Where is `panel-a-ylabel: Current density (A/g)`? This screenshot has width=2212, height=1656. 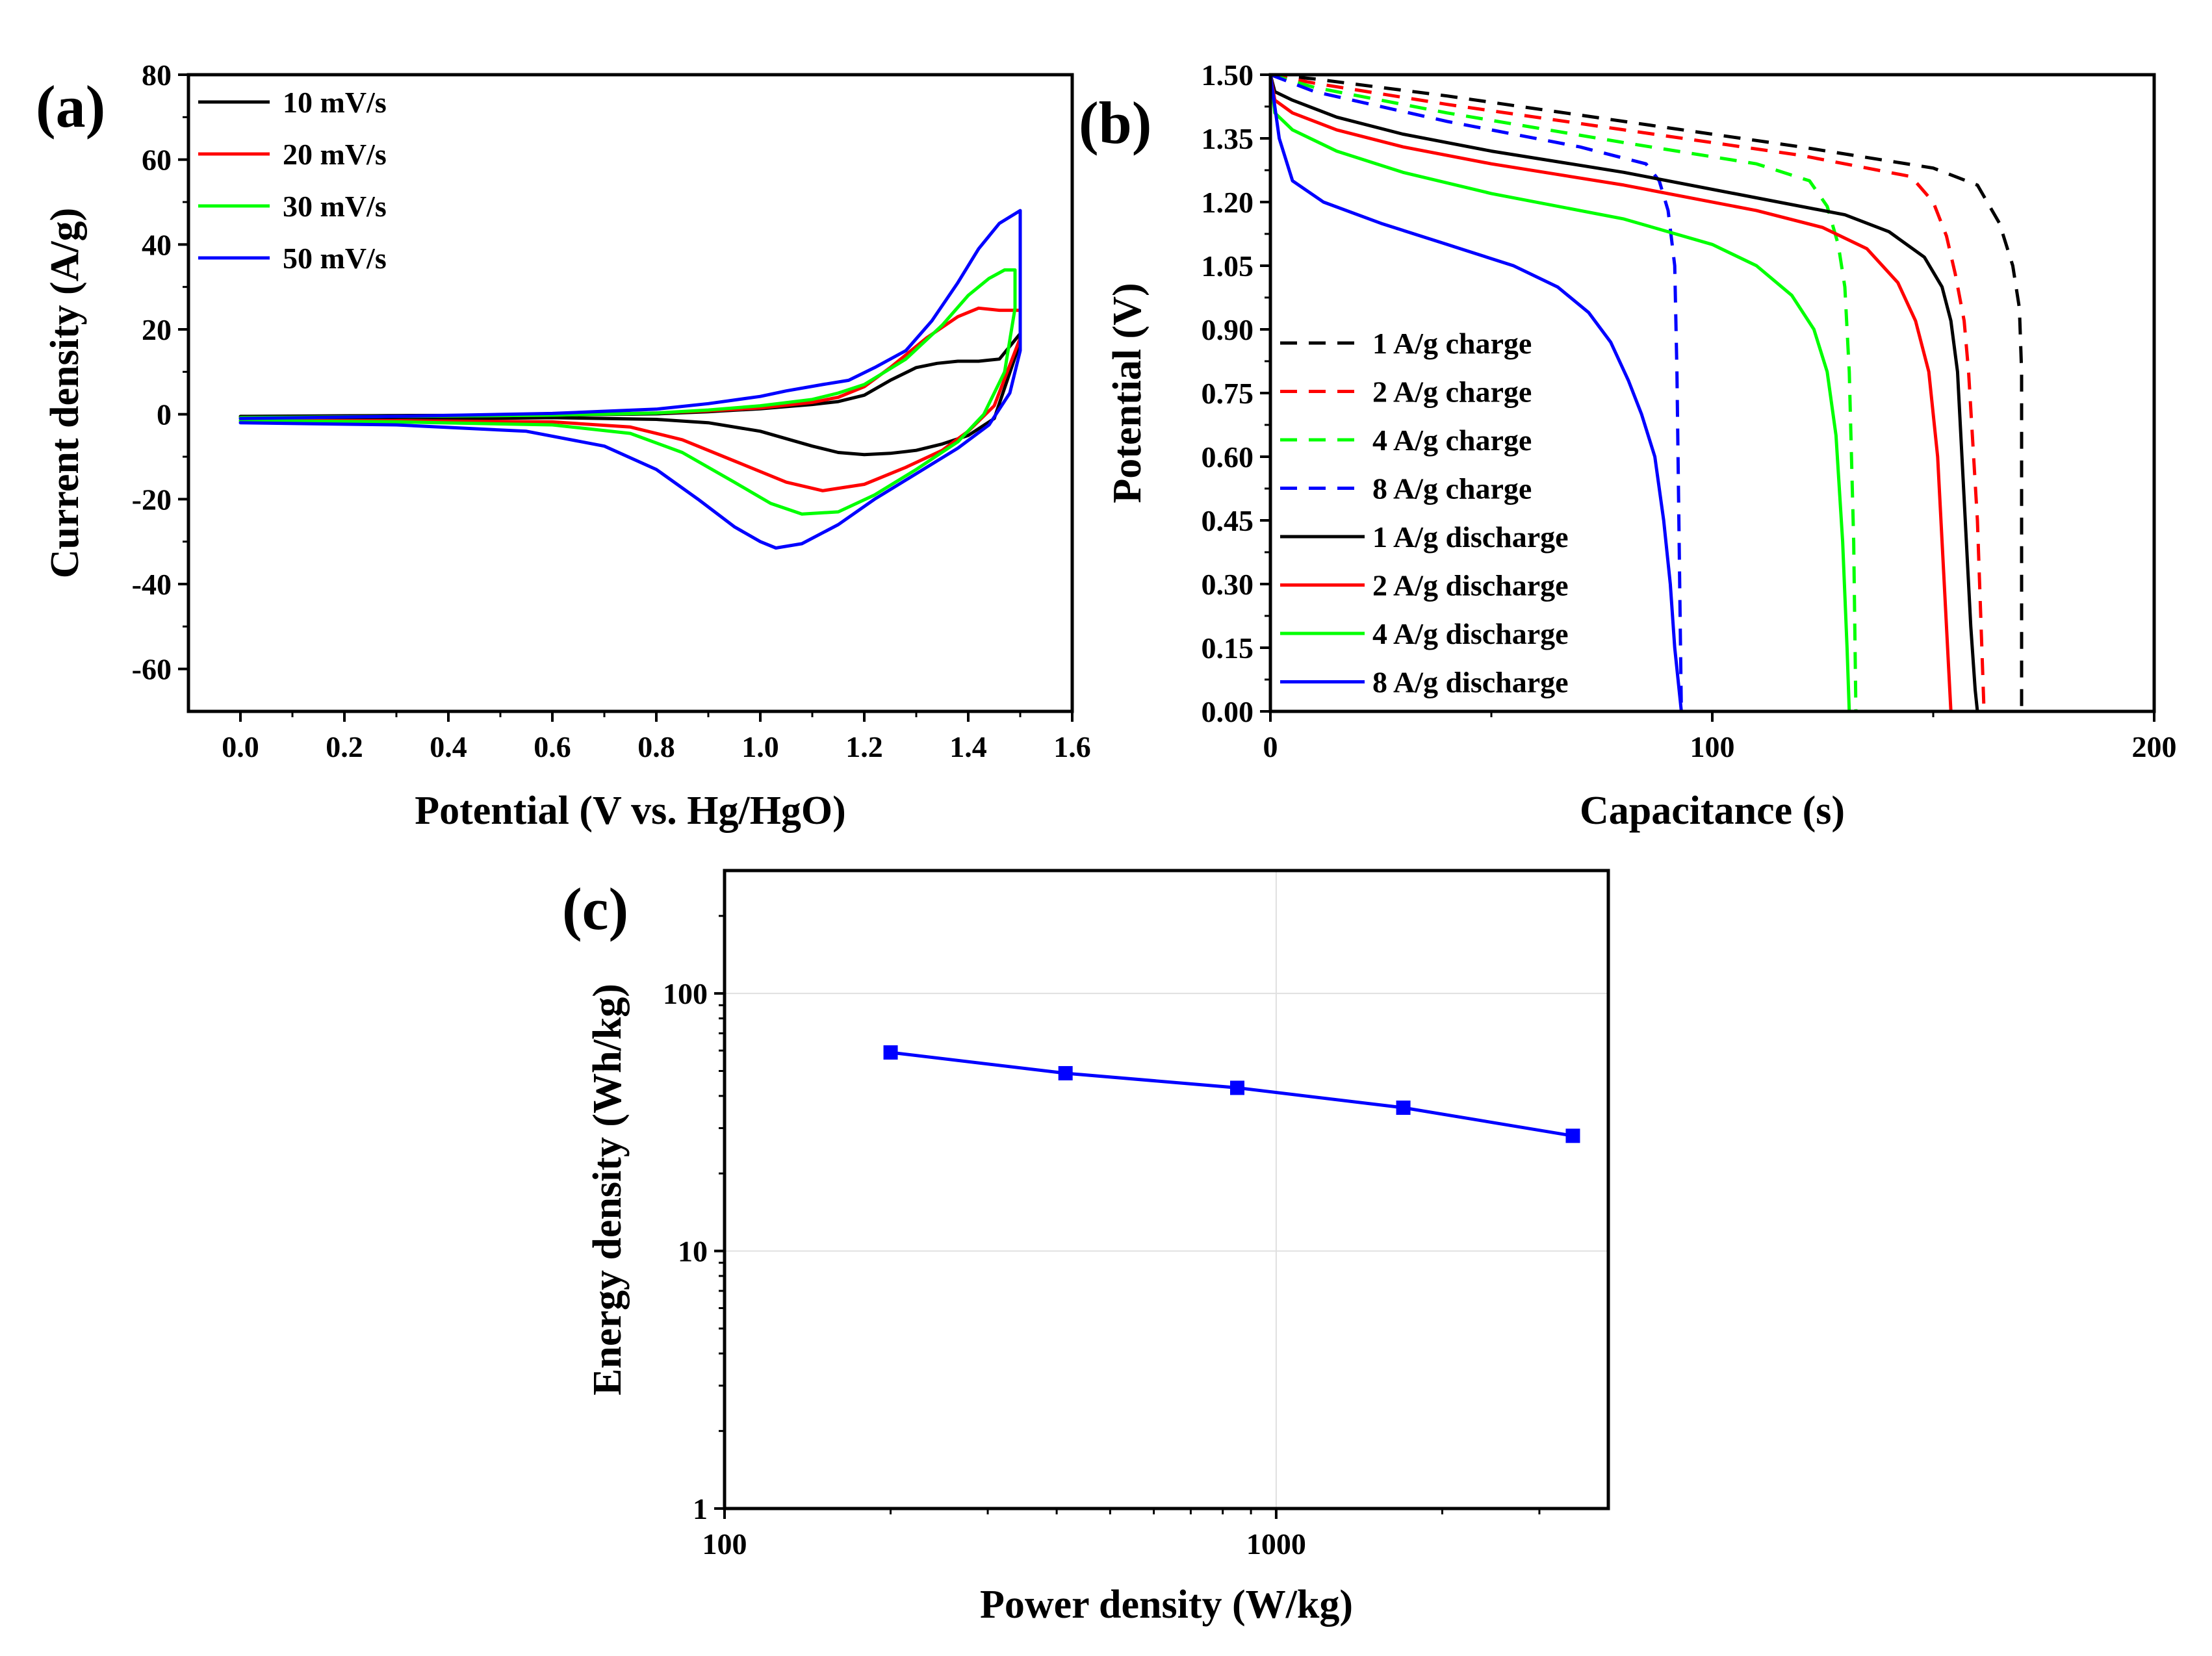
panel-a-ylabel: Current density (A/g) is located at coordinates (65, 394).